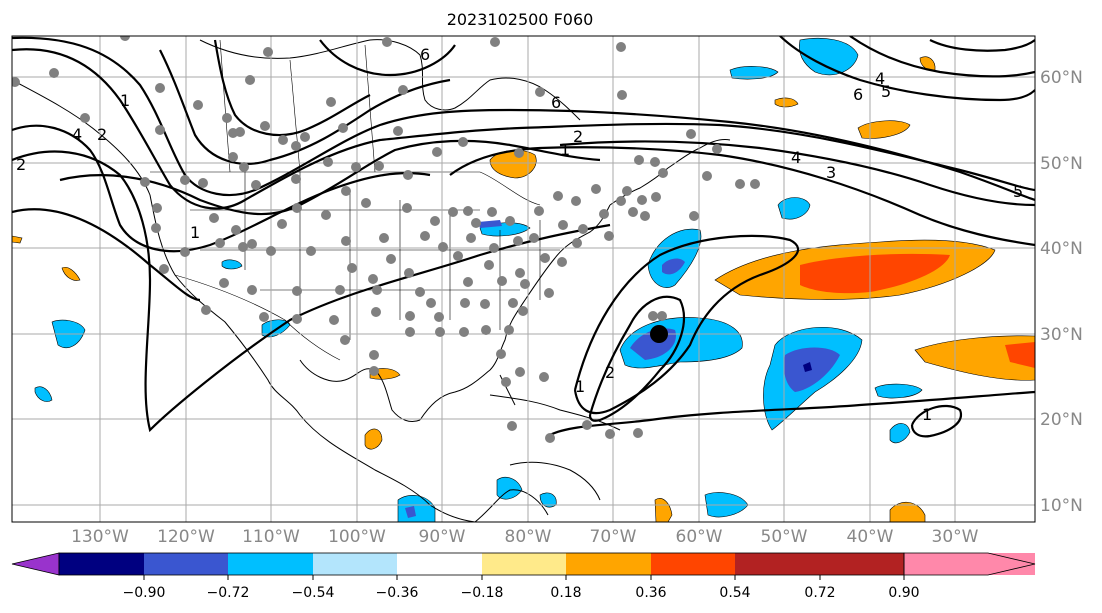 This screenshot has height=613, width=1102. What do you see at coordinates (186, 537) in the screenshot?
I see `lon-label: 120°W` at bounding box center [186, 537].